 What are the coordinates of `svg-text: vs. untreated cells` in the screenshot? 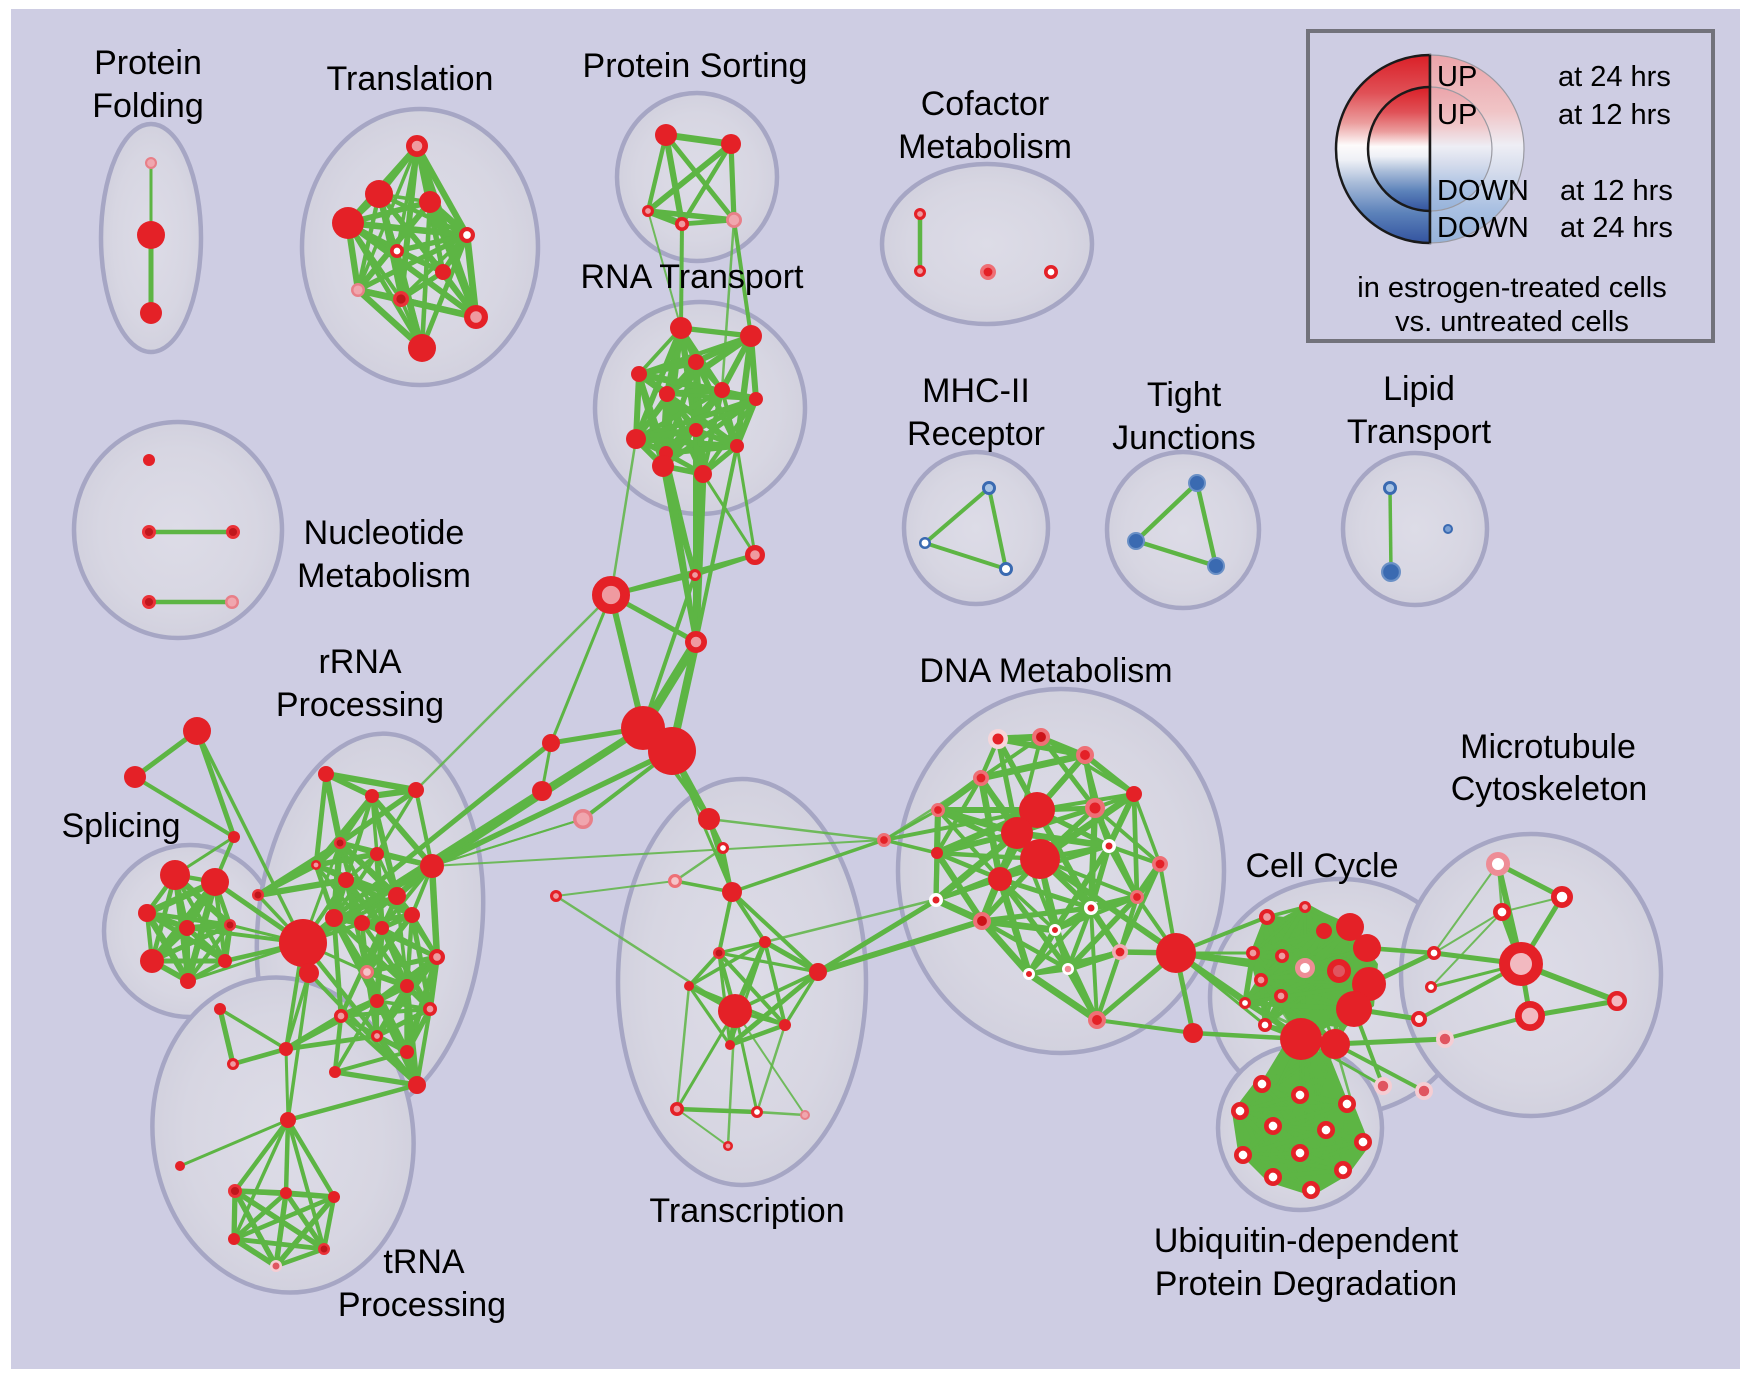 It's located at (1512, 322).